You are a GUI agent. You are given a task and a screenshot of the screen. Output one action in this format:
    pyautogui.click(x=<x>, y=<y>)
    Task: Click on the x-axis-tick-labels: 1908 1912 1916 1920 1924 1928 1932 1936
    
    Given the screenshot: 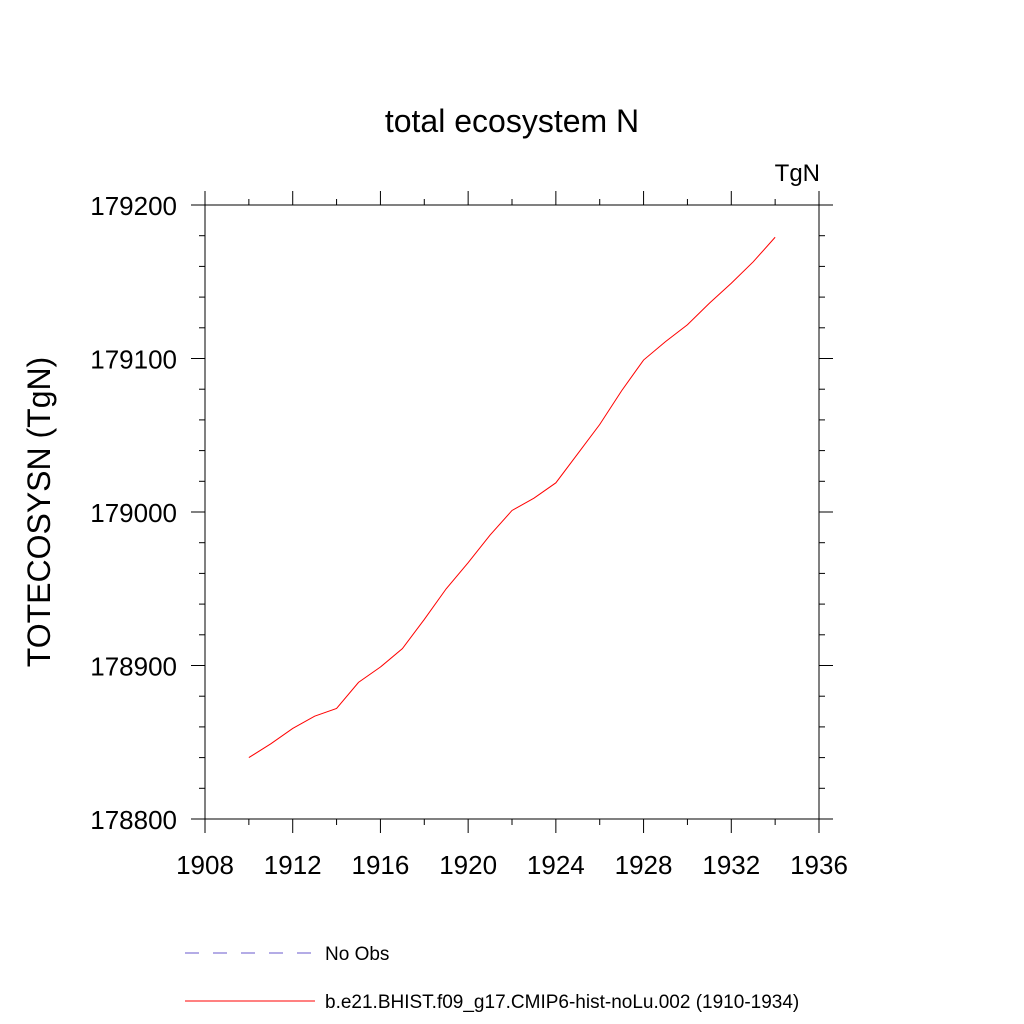 What is the action you would take?
    pyautogui.click(x=512, y=865)
    